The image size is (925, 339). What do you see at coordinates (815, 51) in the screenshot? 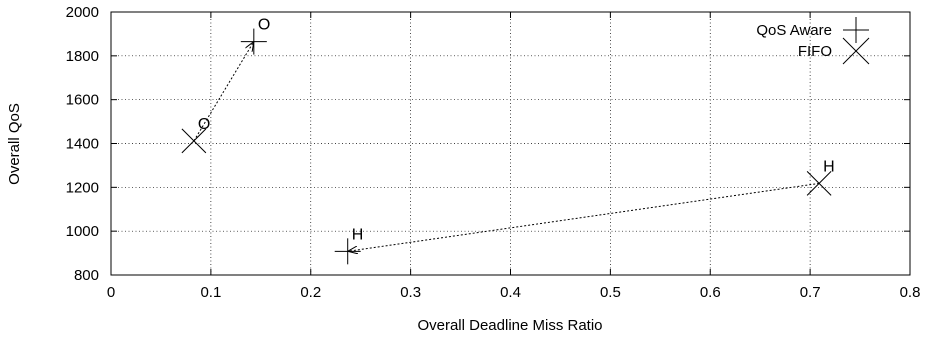
I see `legend-label: FIFO` at bounding box center [815, 51].